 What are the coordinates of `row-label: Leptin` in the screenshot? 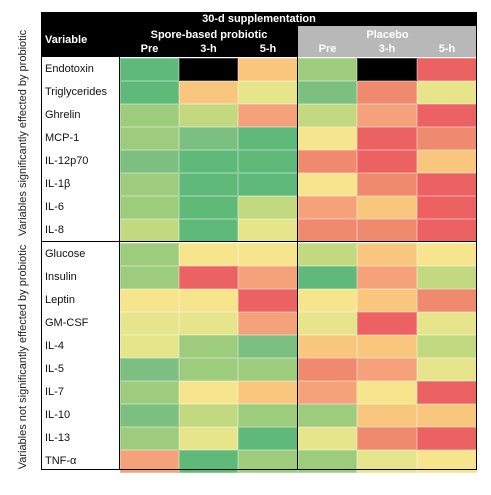 It's located at (60, 300).